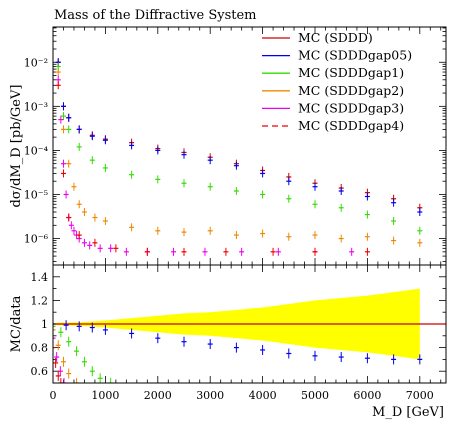 This screenshot has width=461, height=422. What do you see at coordinates (53, 395) in the screenshot?
I see `x-tick-label: 0` at bounding box center [53, 395].